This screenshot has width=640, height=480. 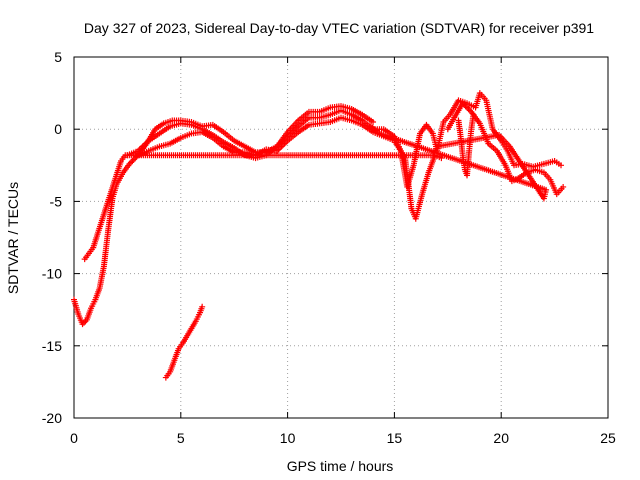 What do you see at coordinates (58, 57) in the screenshot?
I see `y-tick-label: 5` at bounding box center [58, 57].